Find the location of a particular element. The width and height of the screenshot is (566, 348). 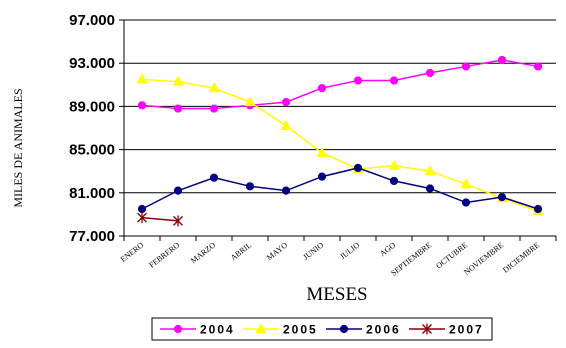

x-tick-label: AGO is located at coordinates (387, 249).